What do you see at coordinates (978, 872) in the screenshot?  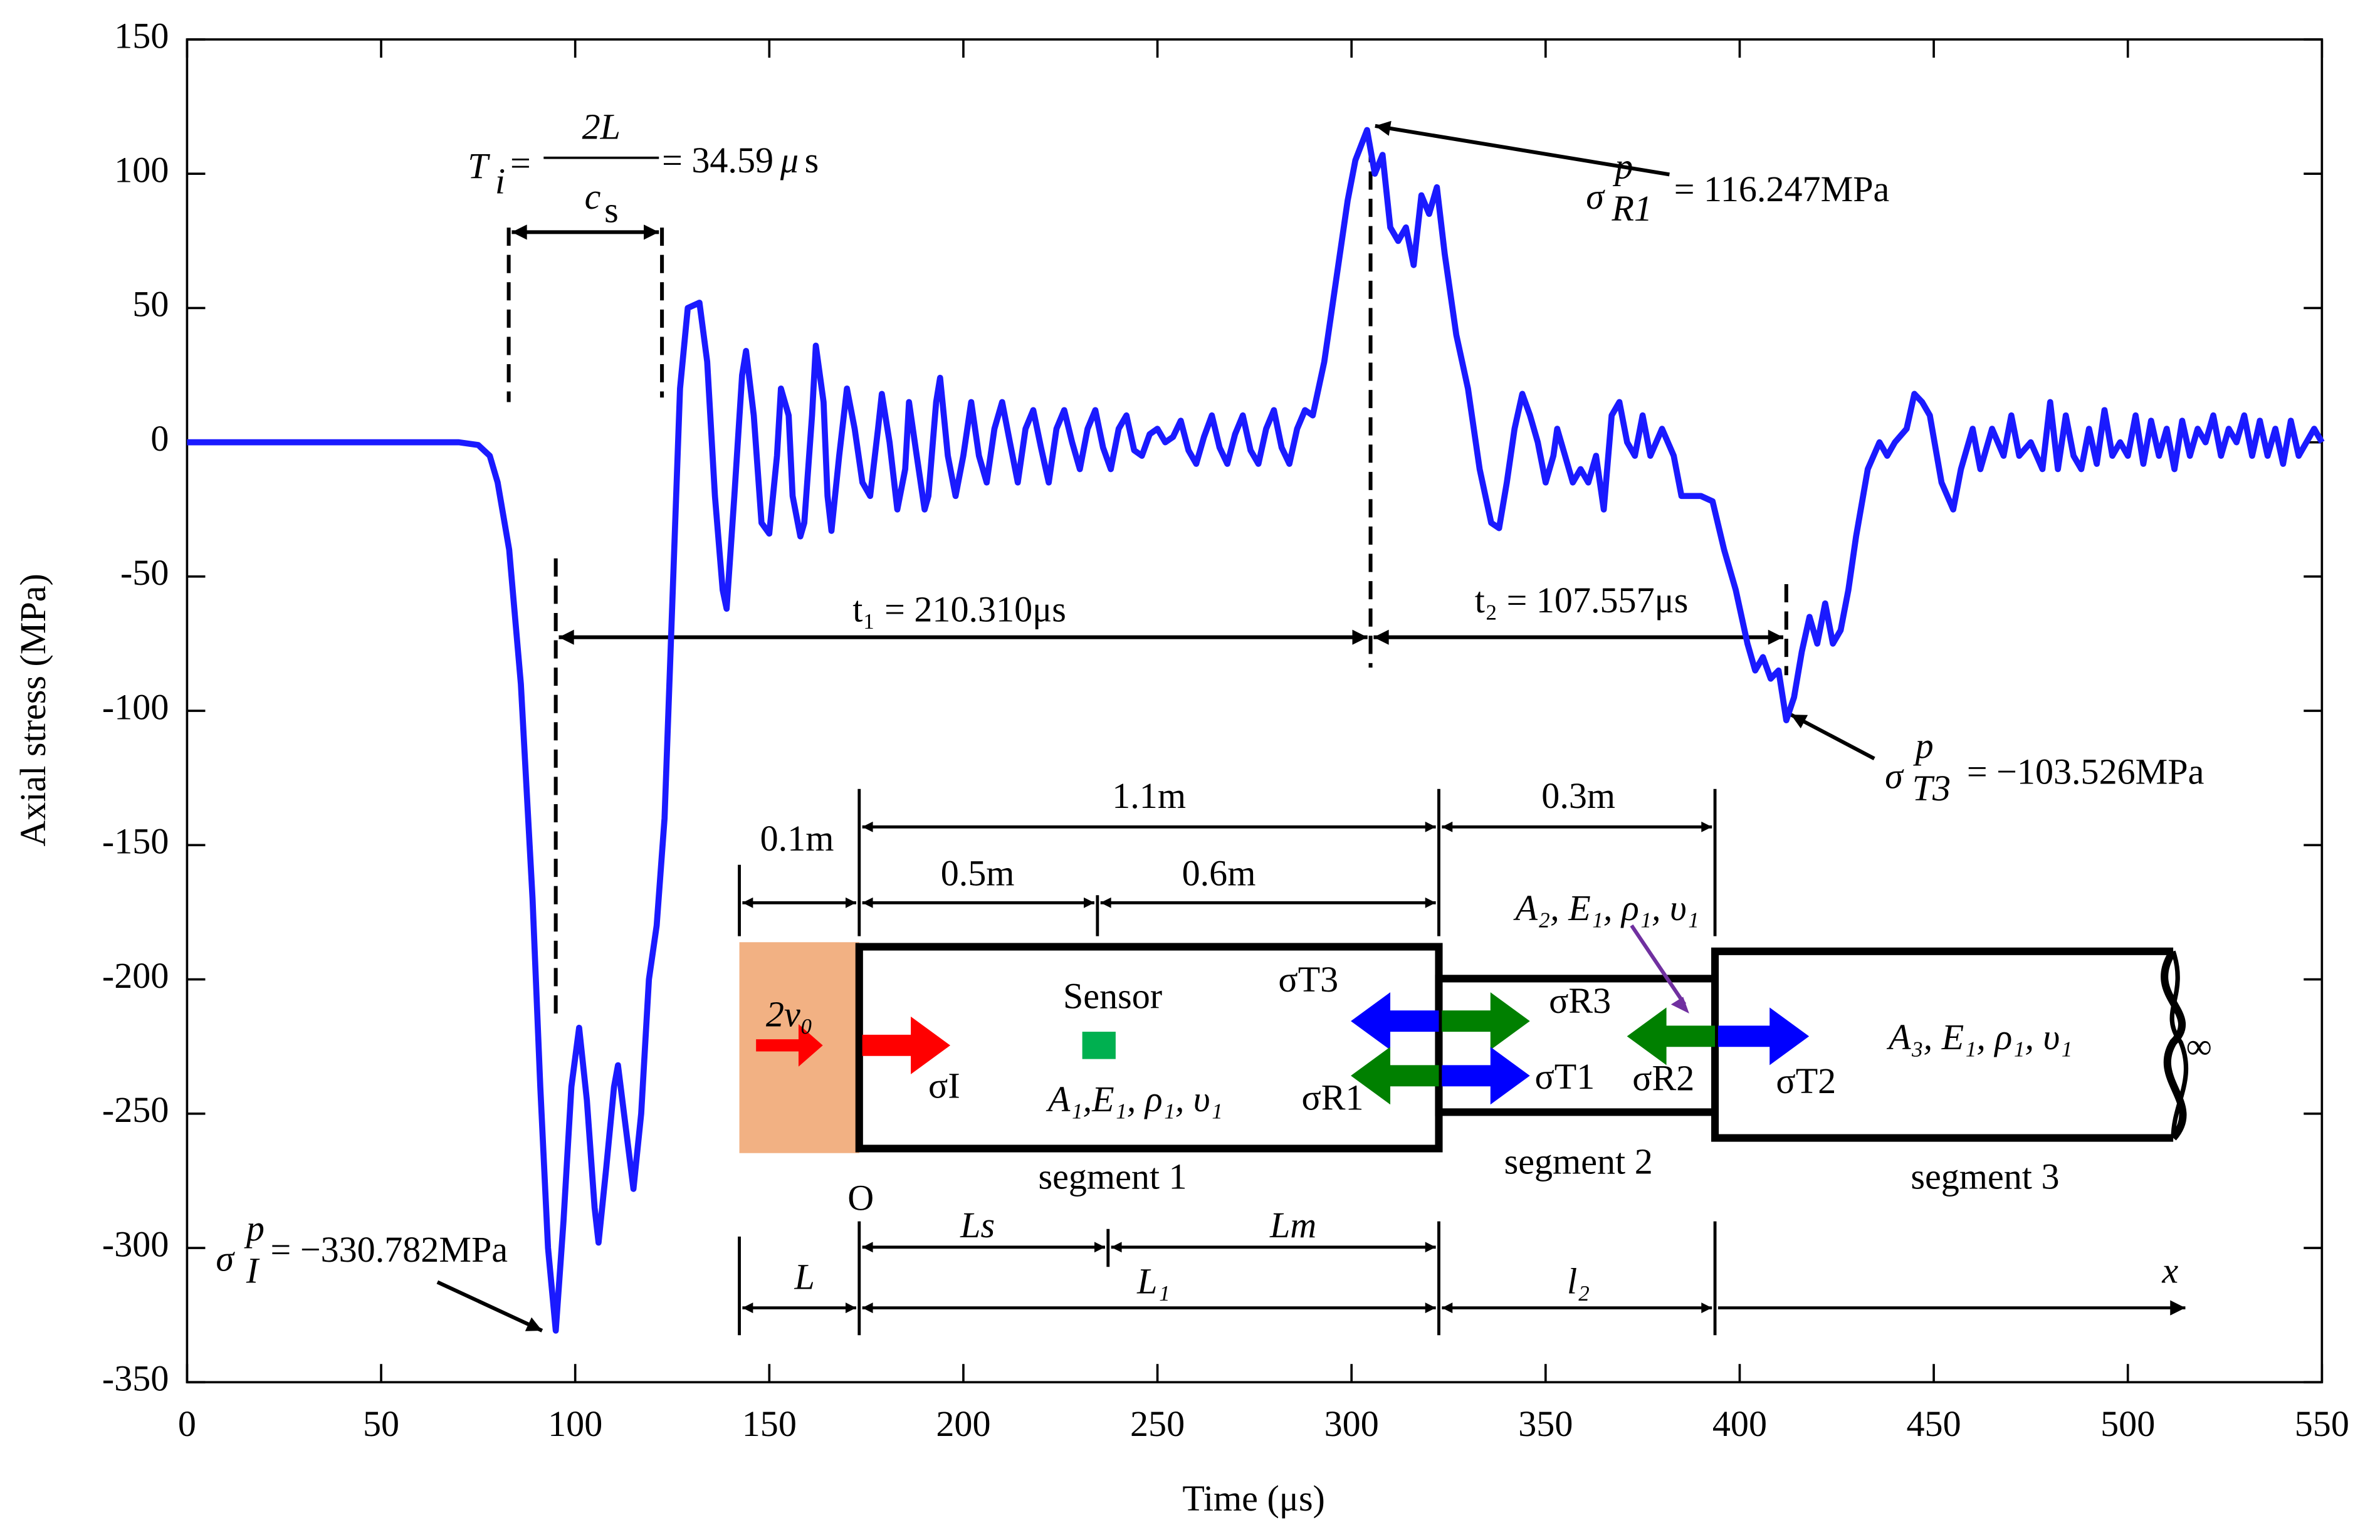 I see `inset-label: 0.5m` at bounding box center [978, 872].